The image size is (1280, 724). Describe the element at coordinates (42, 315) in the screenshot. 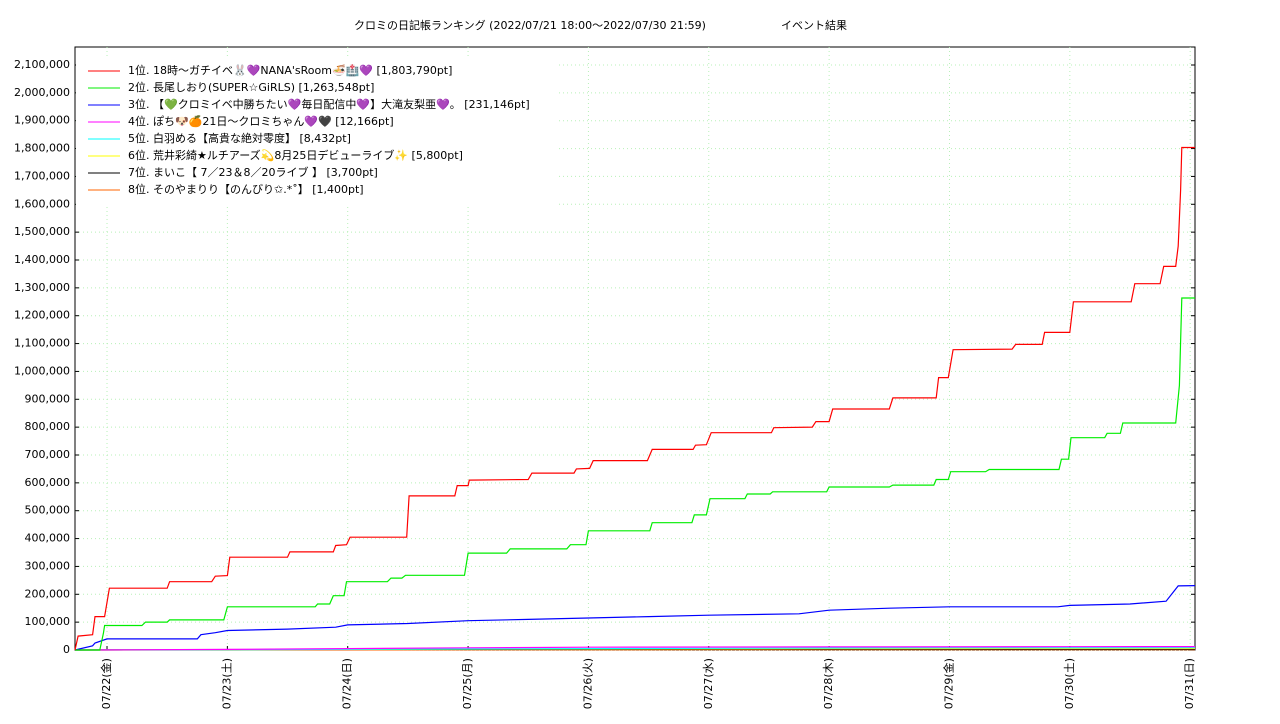

I see `y-tick-label: 1,200,000` at that location.